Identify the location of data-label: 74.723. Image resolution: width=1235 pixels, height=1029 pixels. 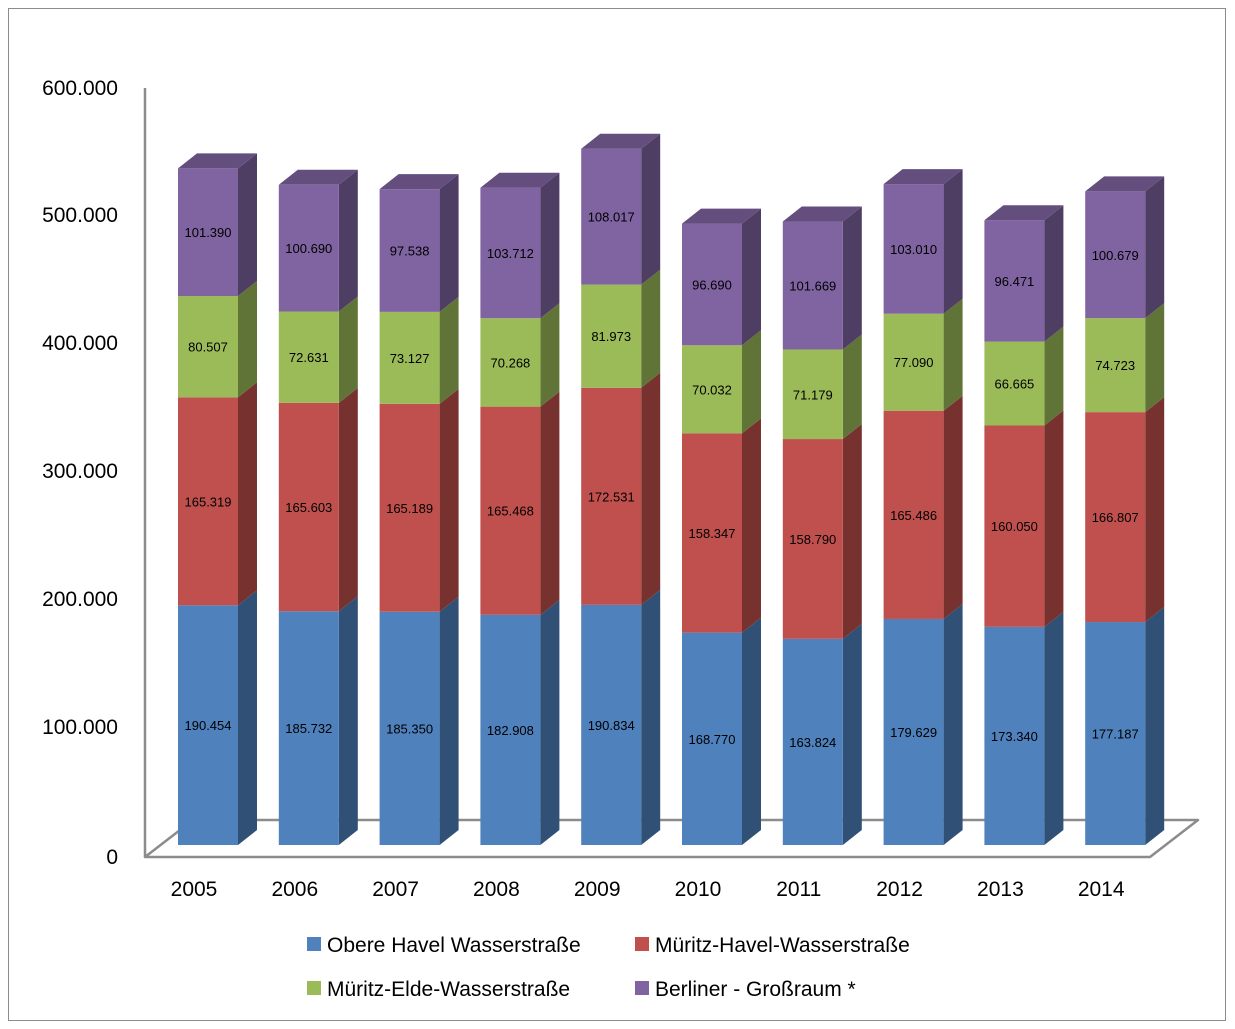
(1115, 365).